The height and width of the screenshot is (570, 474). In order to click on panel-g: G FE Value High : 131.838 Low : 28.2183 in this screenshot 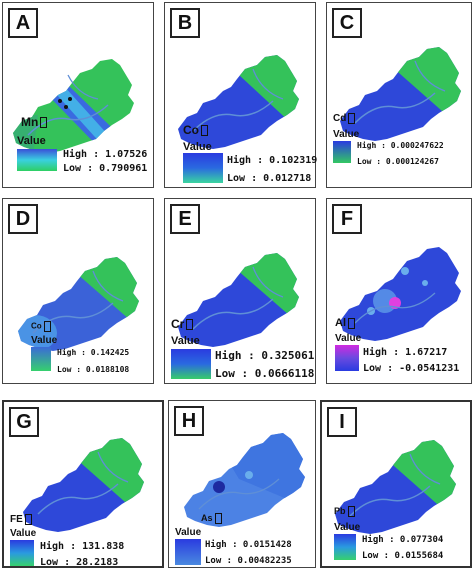, I will do `click(83, 484)`.